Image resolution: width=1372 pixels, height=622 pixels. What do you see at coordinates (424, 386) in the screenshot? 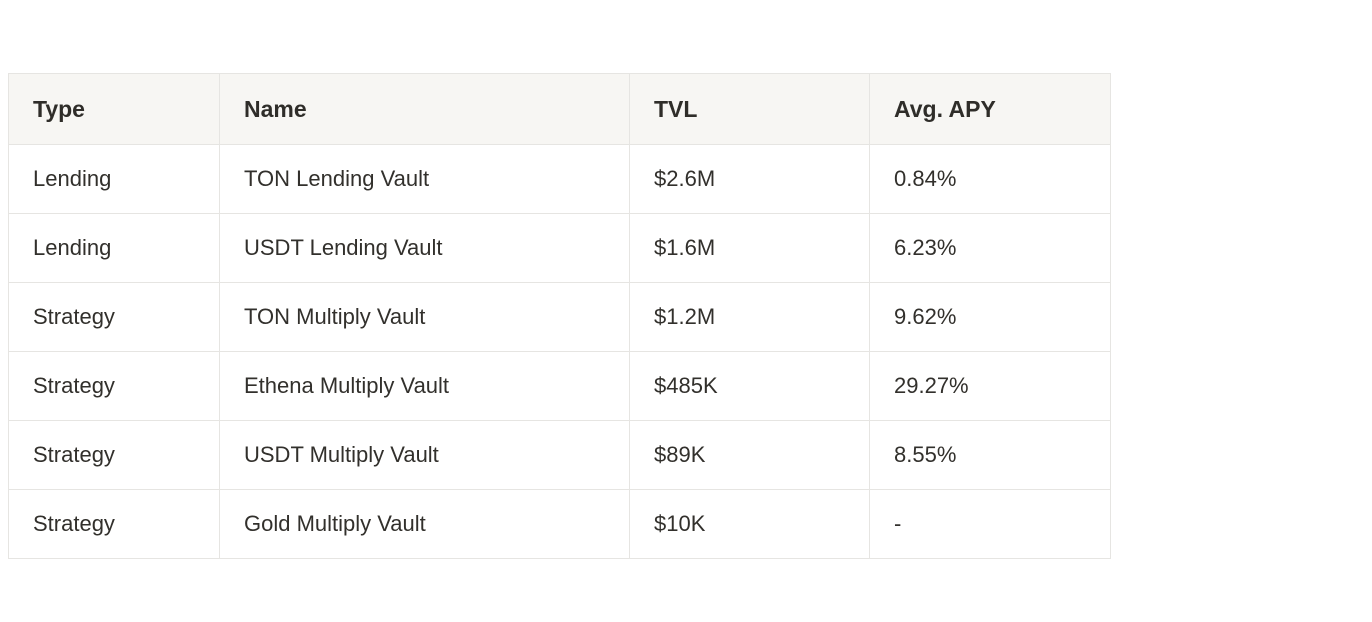
I see `table-cell-name: Ethena Multiply Vault` at bounding box center [424, 386].